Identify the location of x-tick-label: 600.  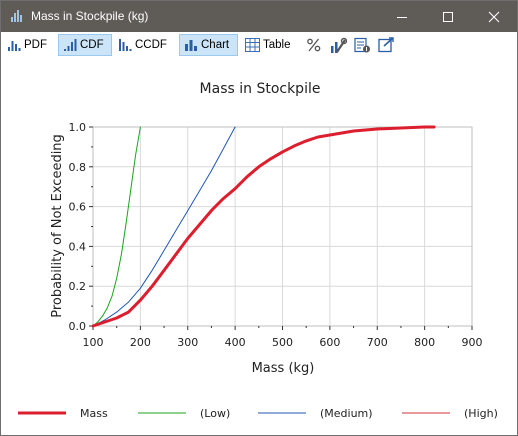
(329, 342).